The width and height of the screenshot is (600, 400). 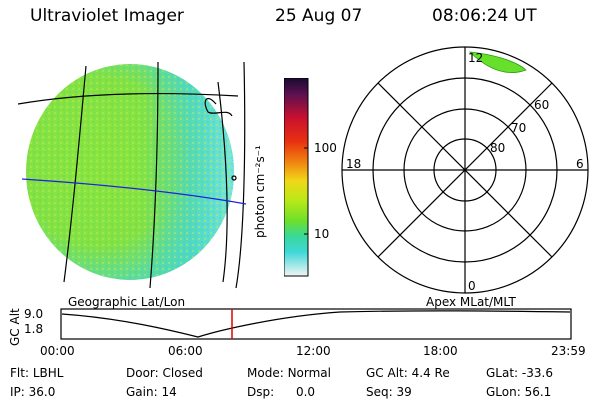 I want to click on info-gain: Gain: 14, so click(x=151, y=392).